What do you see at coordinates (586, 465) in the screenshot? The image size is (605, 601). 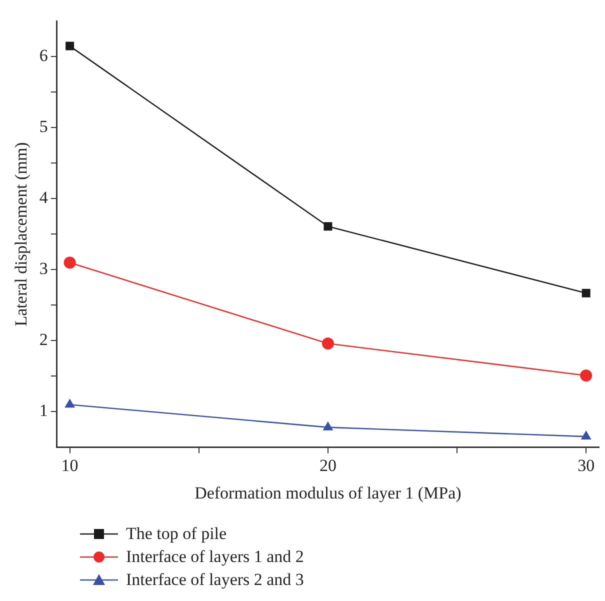 I see `x-tick-label: 30` at bounding box center [586, 465].